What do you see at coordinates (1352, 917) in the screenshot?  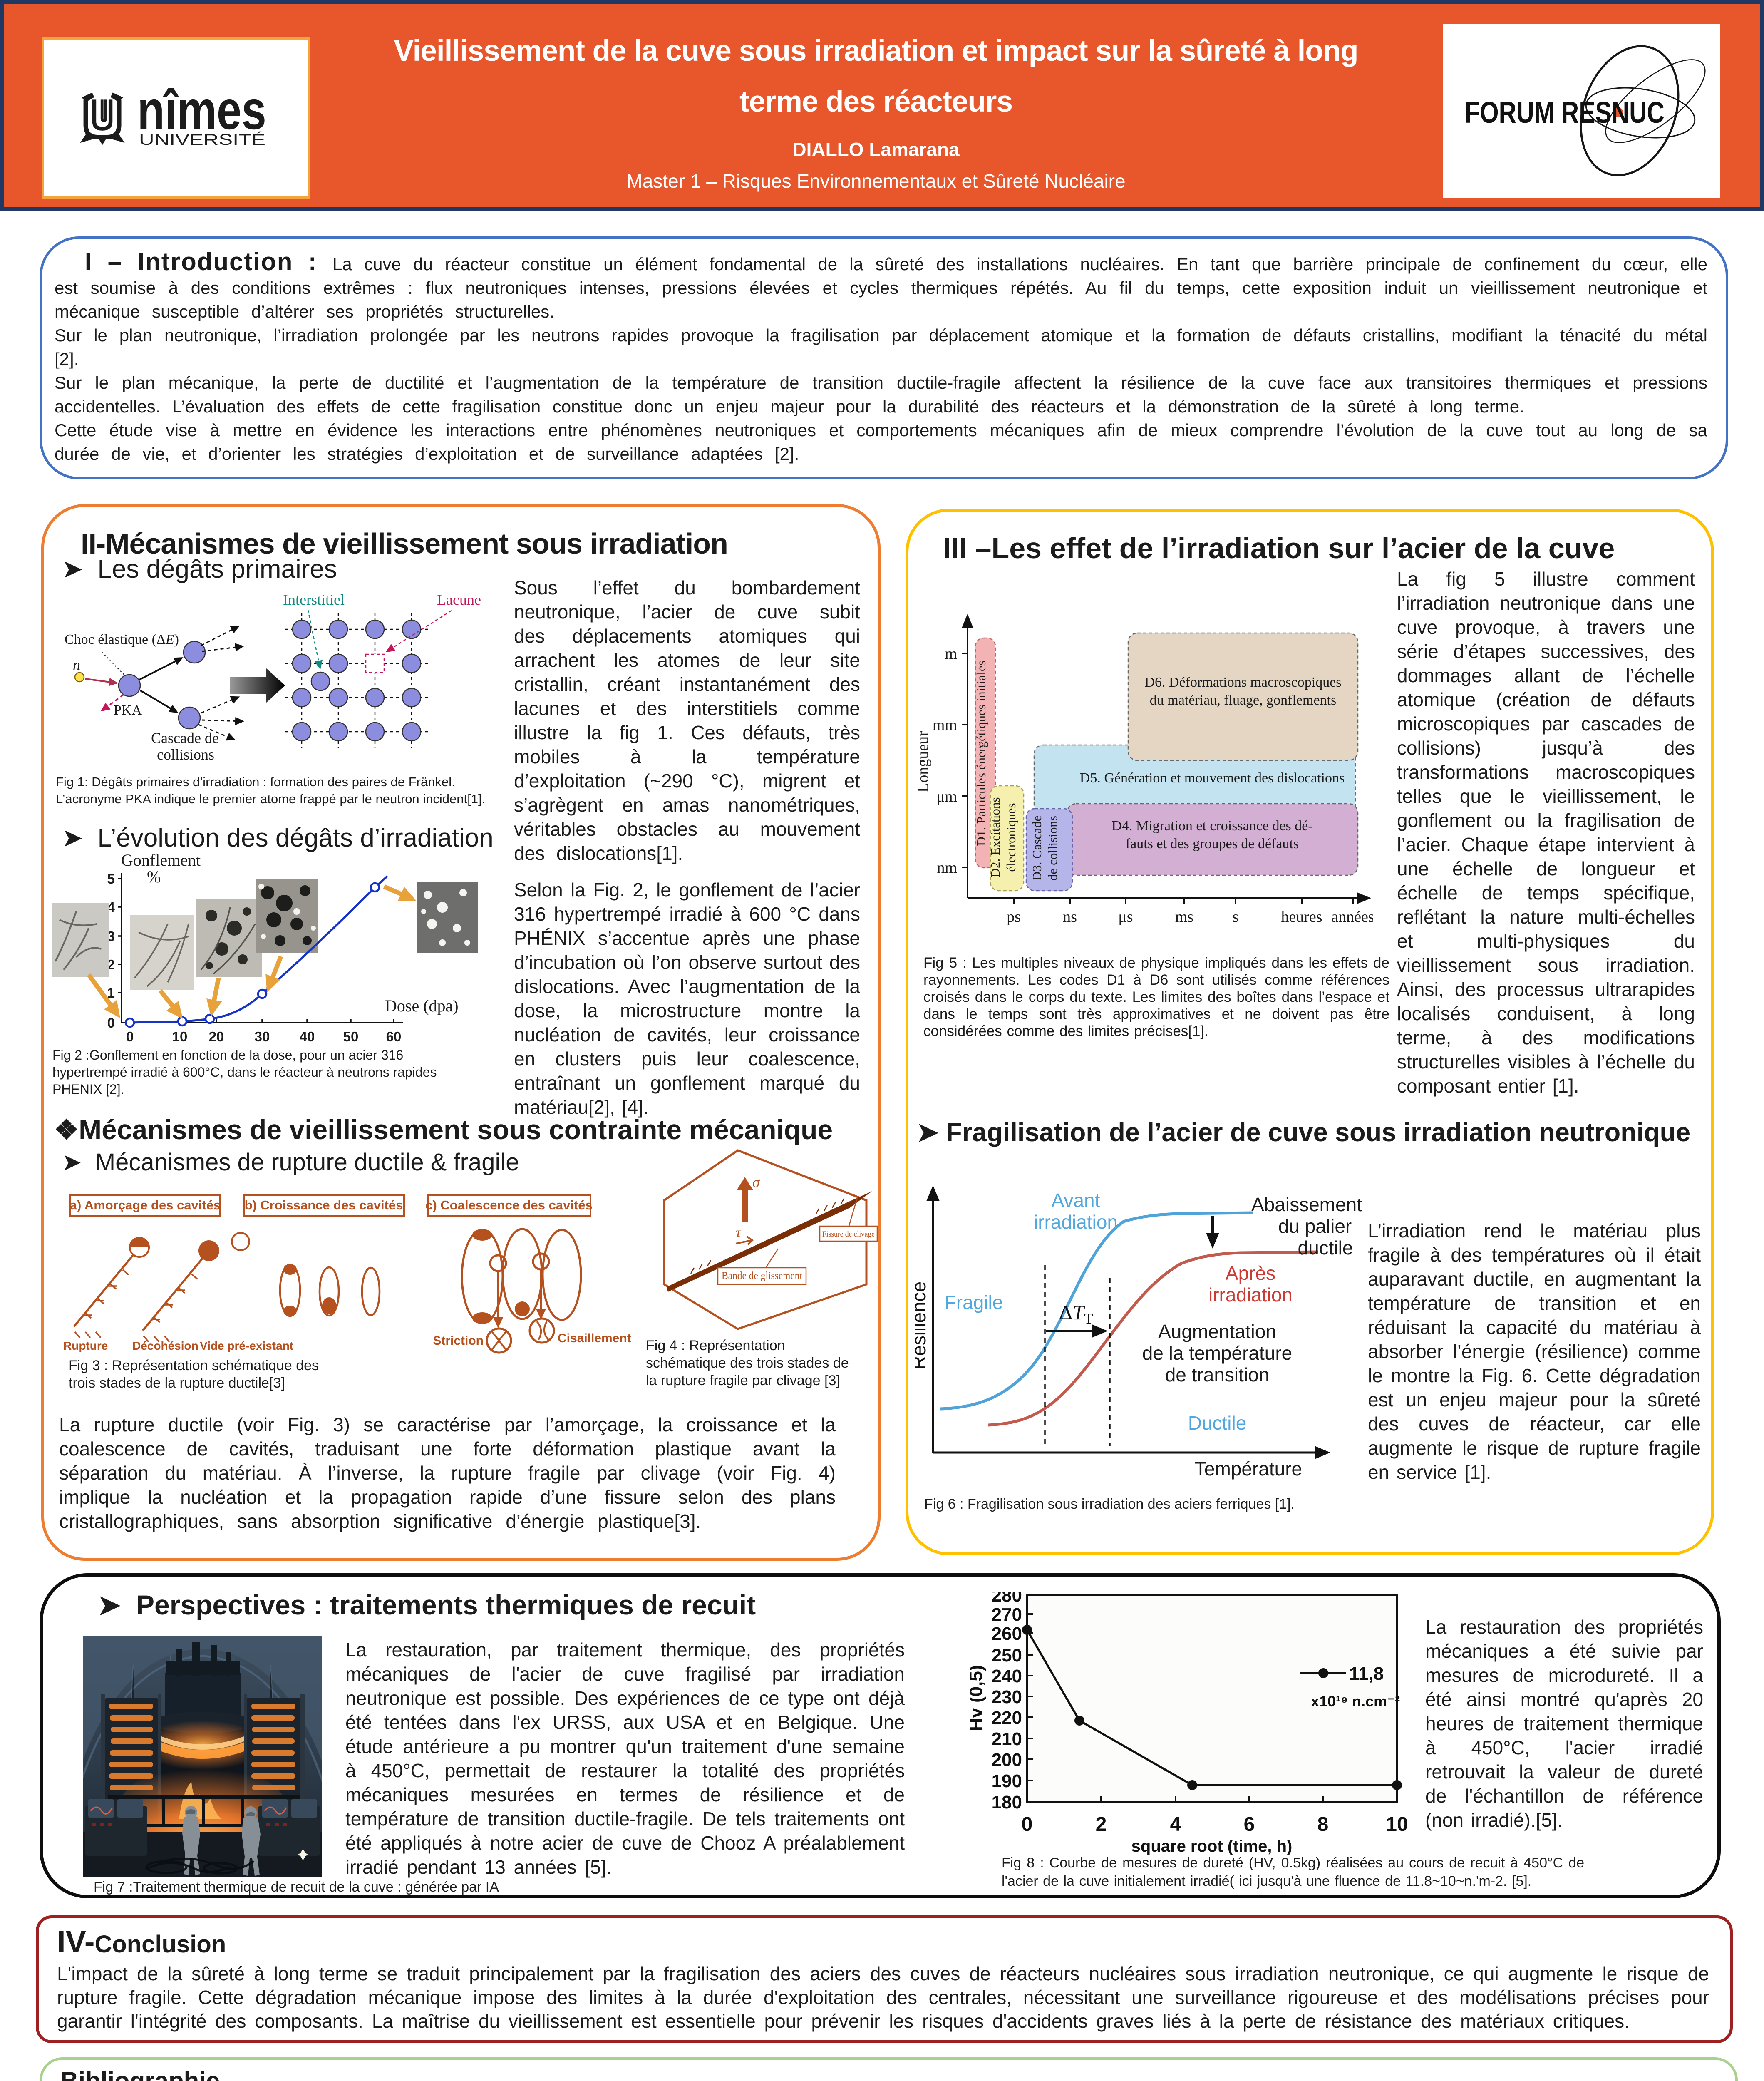 I see `svg-text: années` at bounding box center [1352, 917].